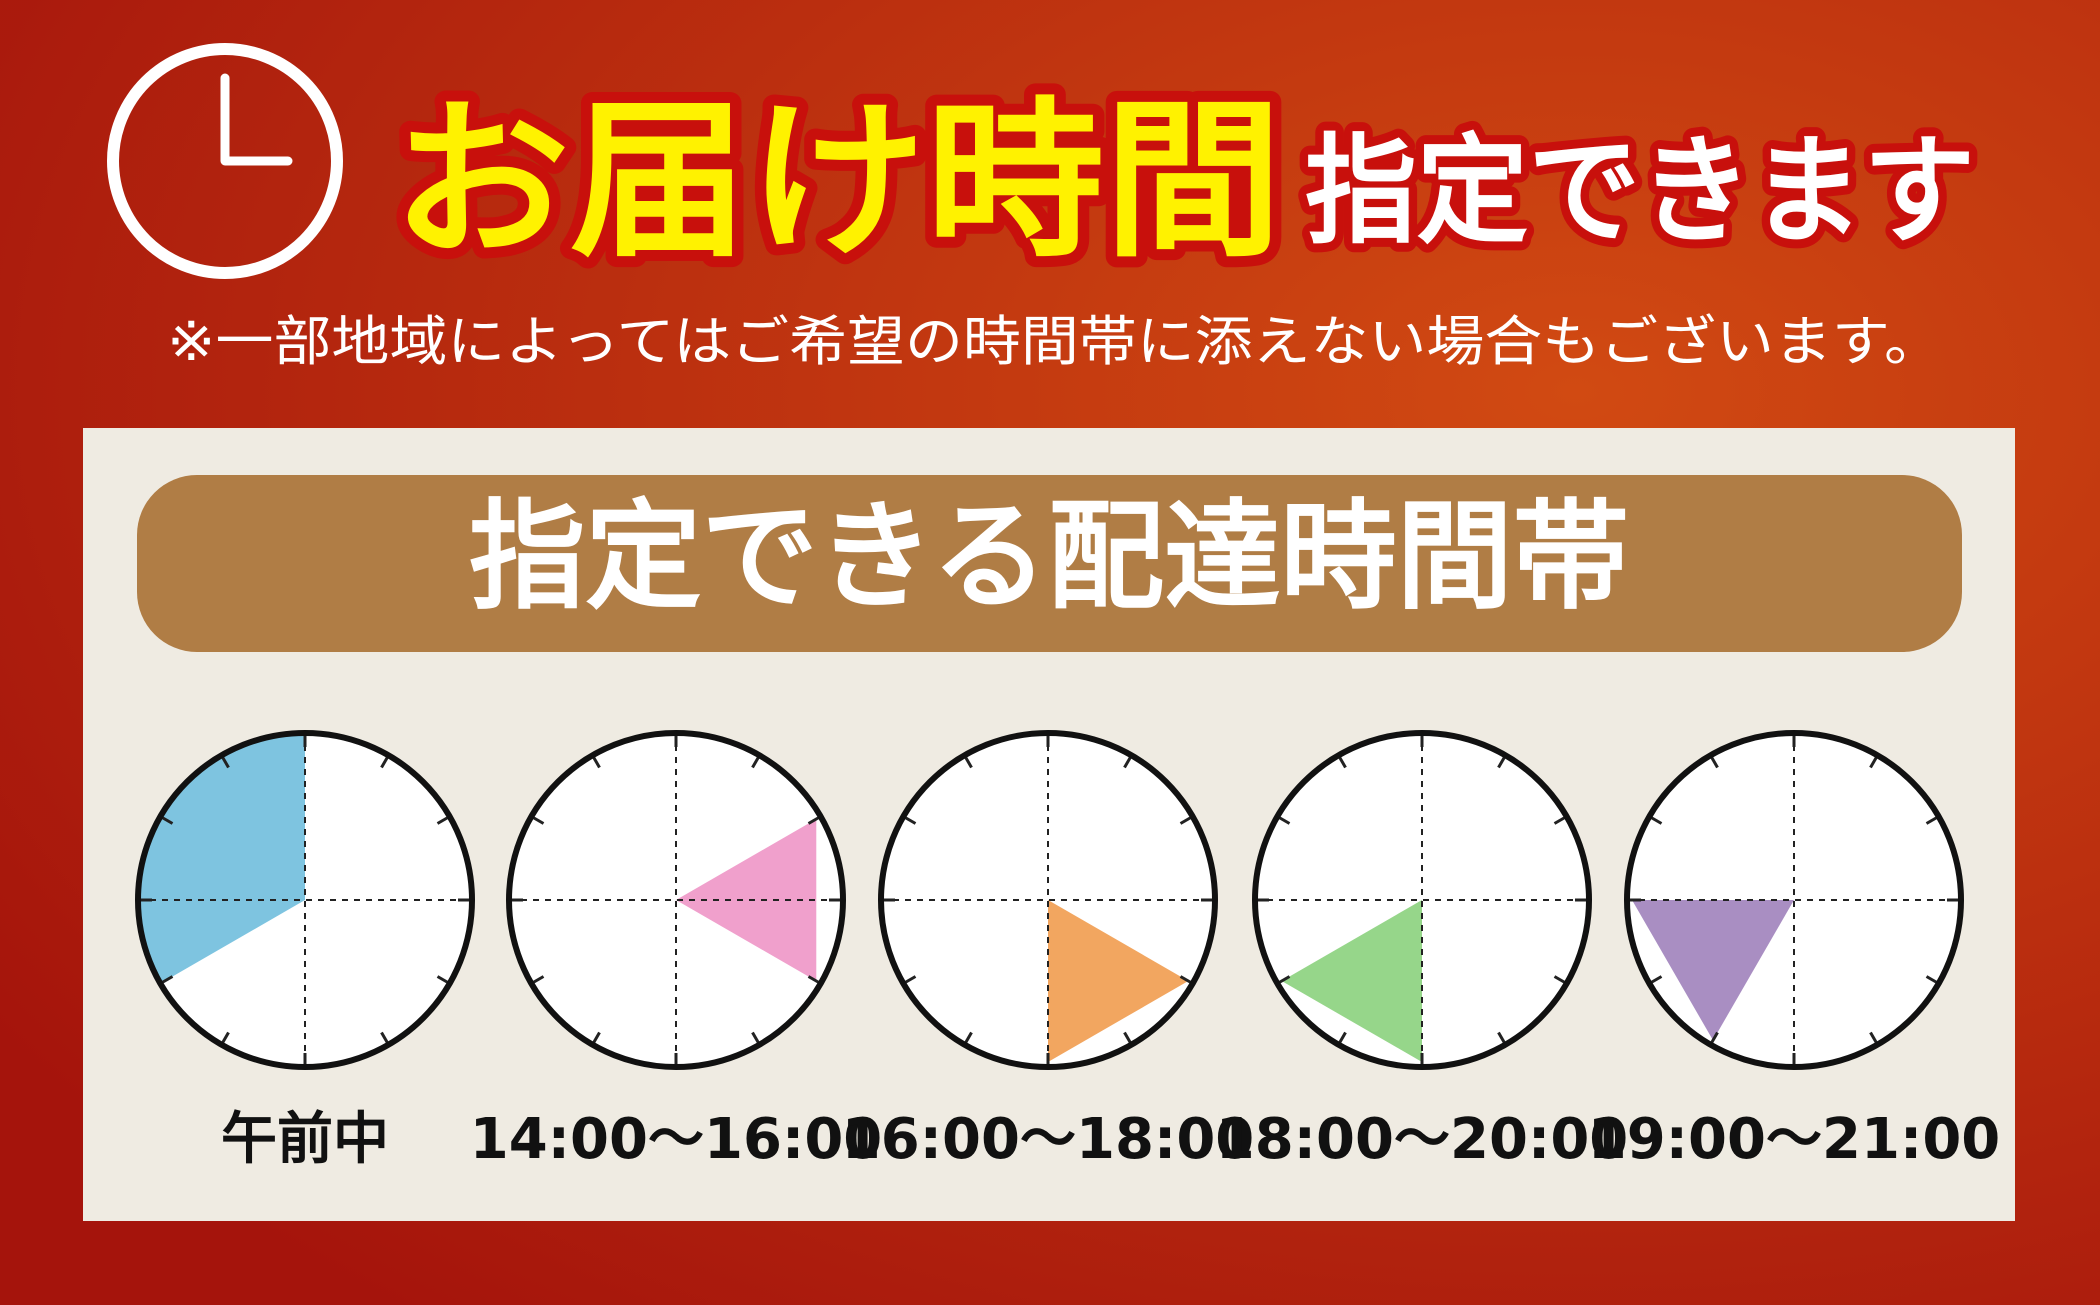 The height and width of the screenshot is (1305, 2100). I want to click on title-sub: 指定できます, so click(1640, 191).